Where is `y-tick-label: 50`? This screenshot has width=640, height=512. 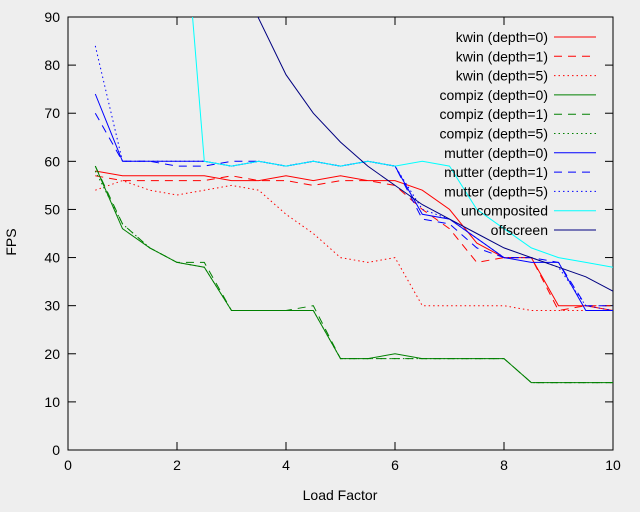
y-tick-label: 50 is located at coordinates (52, 209).